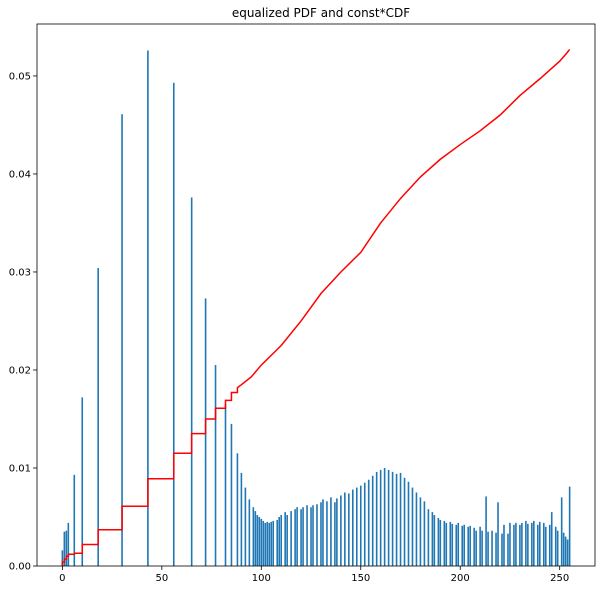 Image resolution: width=601 pixels, height=590 pixels. I want to click on x-axis-ticks: 0 50 100 150 200 250, so click(314, 575).